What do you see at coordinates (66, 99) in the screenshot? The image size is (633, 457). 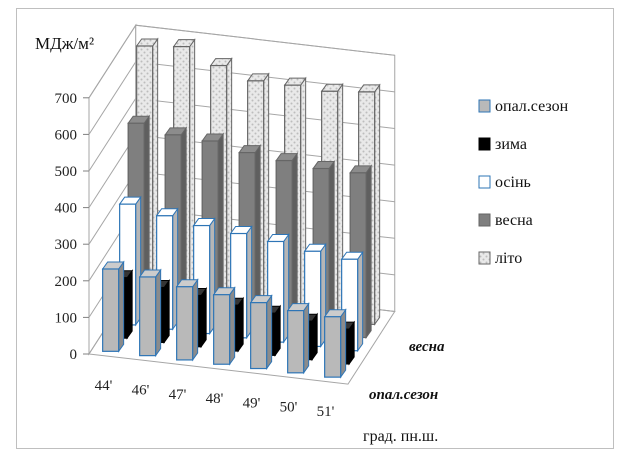 I see `y-tick-label: 700` at bounding box center [66, 99].